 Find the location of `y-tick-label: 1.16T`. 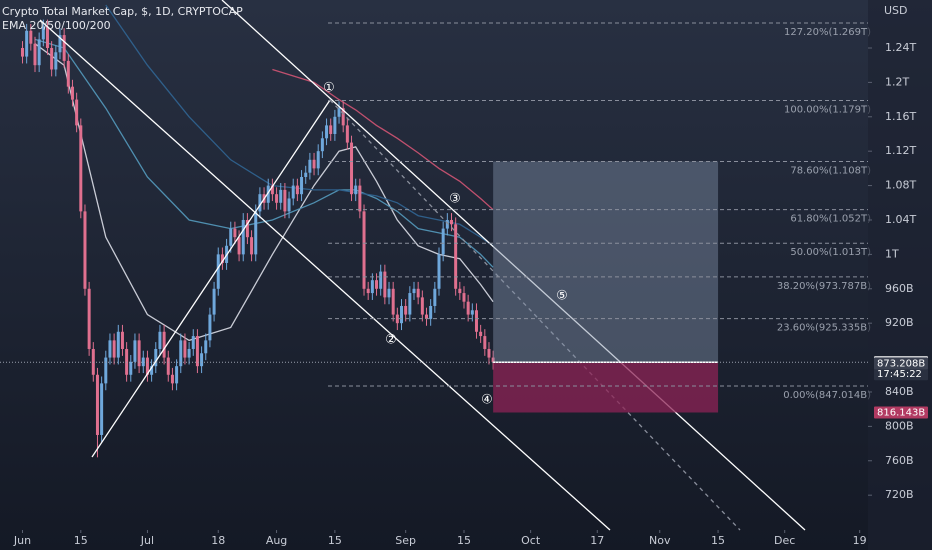

y-tick-label: 1.16T is located at coordinates (900, 116).